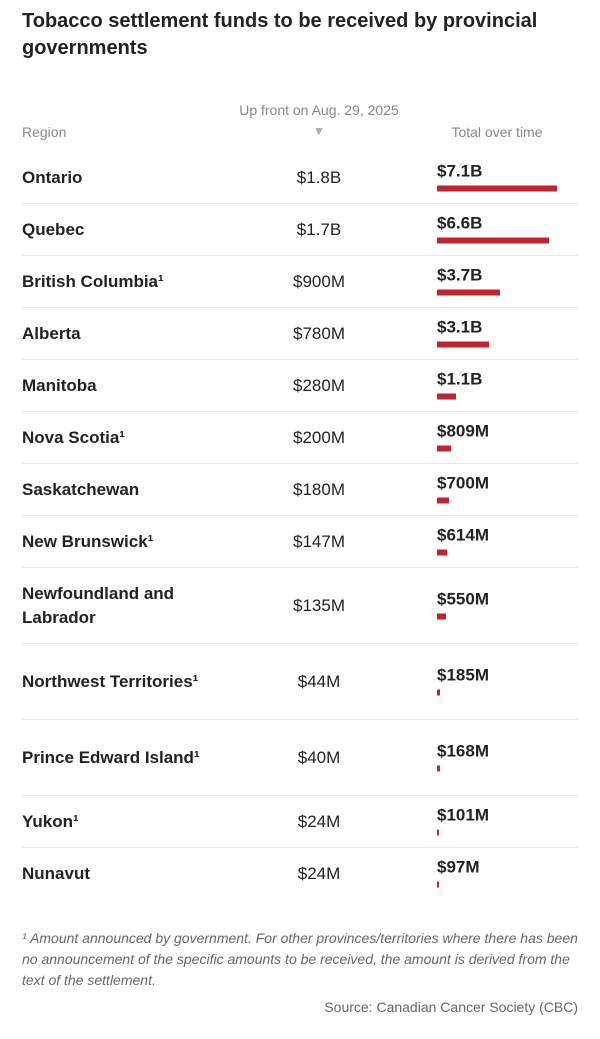  I want to click on table-row: New Brunswick¹ $147M $614M, so click(300, 542).